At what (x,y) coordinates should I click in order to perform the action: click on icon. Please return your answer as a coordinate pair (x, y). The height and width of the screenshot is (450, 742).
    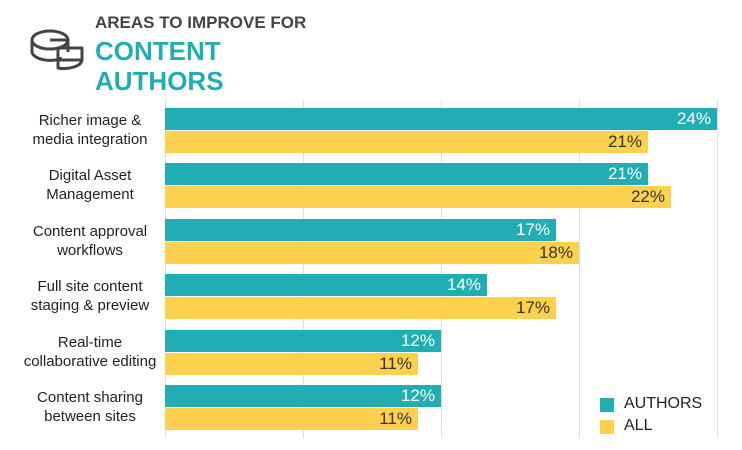
    Looking at the image, I should click on (57, 50).